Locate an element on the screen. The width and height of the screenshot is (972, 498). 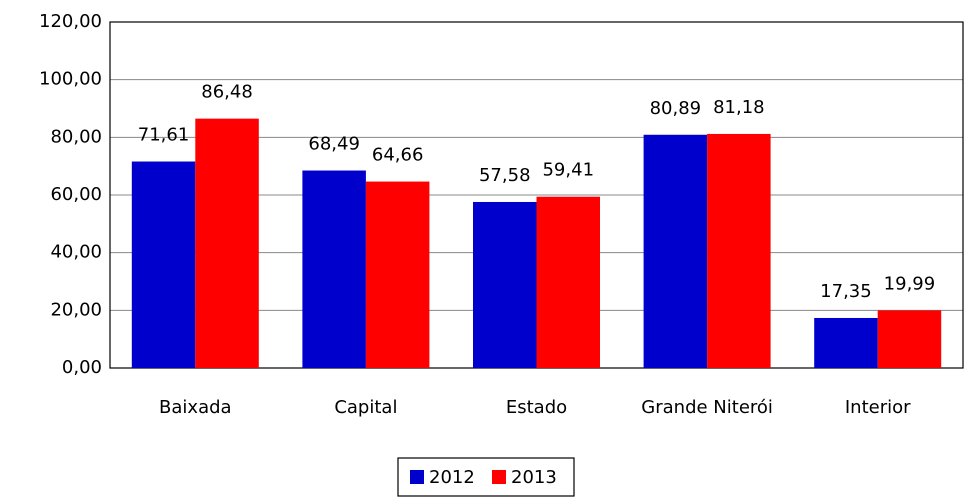
data-label: 71,61 is located at coordinates (164, 135).